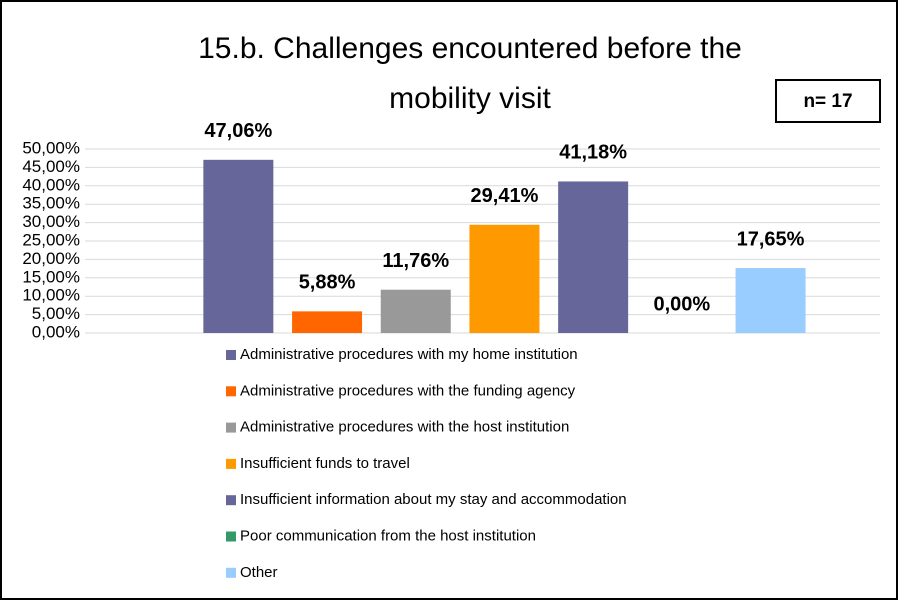 The height and width of the screenshot is (600, 898). Describe the element at coordinates (505, 196) in the screenshot. I see `data-label: 29,41%` at that location.